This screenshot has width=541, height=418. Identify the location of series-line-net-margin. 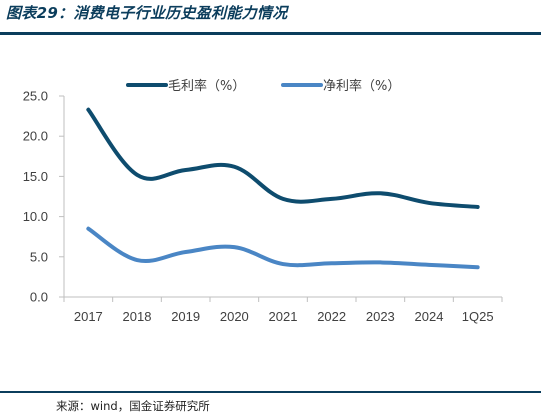
(283, 248).